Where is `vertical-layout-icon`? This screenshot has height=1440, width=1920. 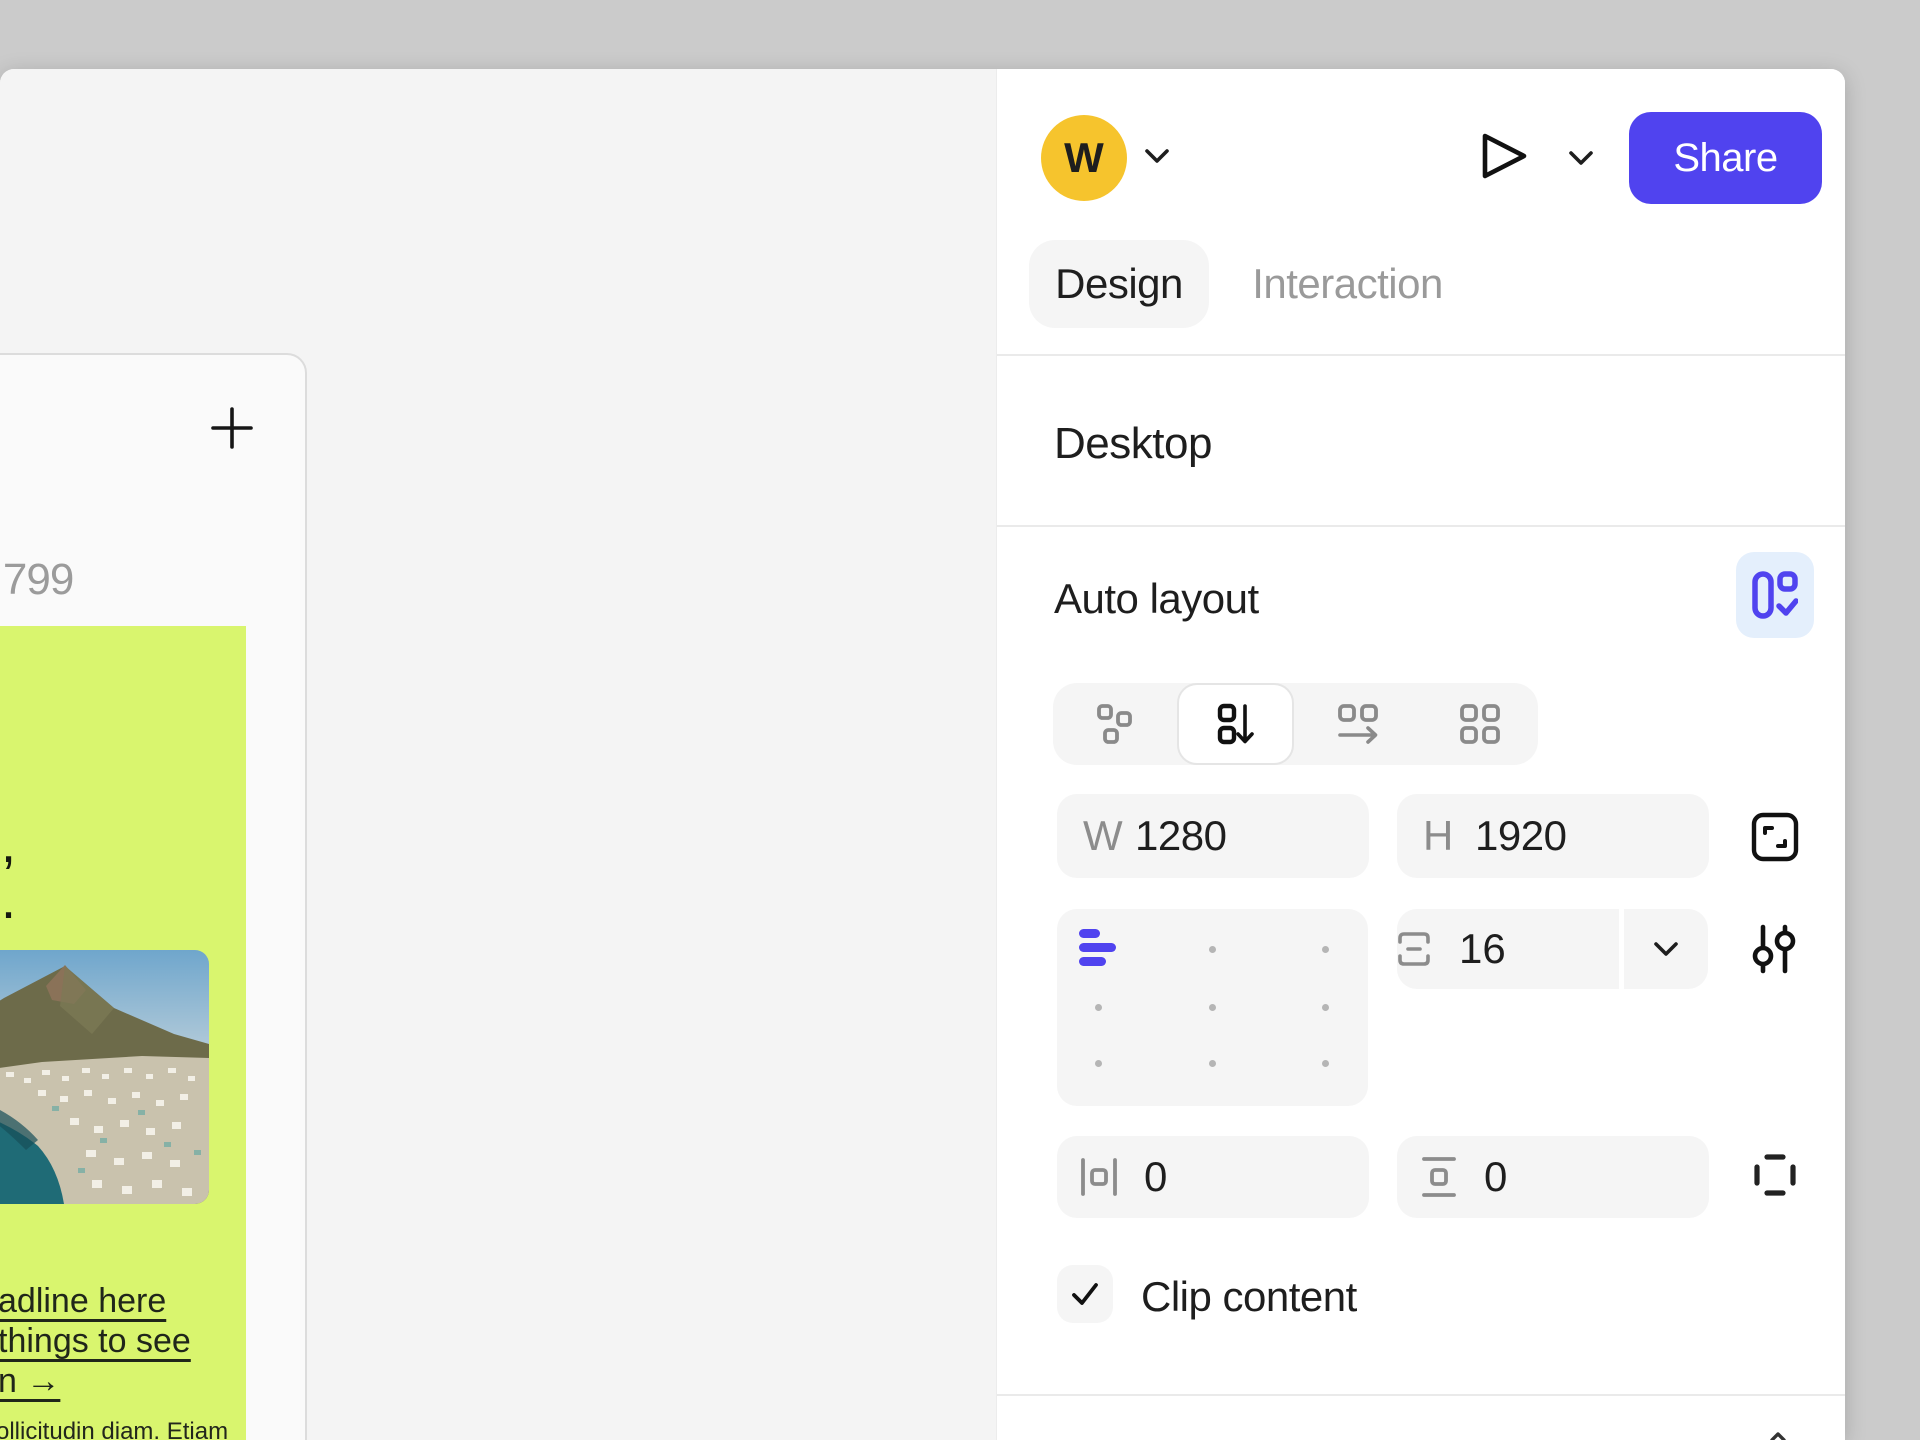
vertical-layout-icon is located at coordinates (1235, 724).